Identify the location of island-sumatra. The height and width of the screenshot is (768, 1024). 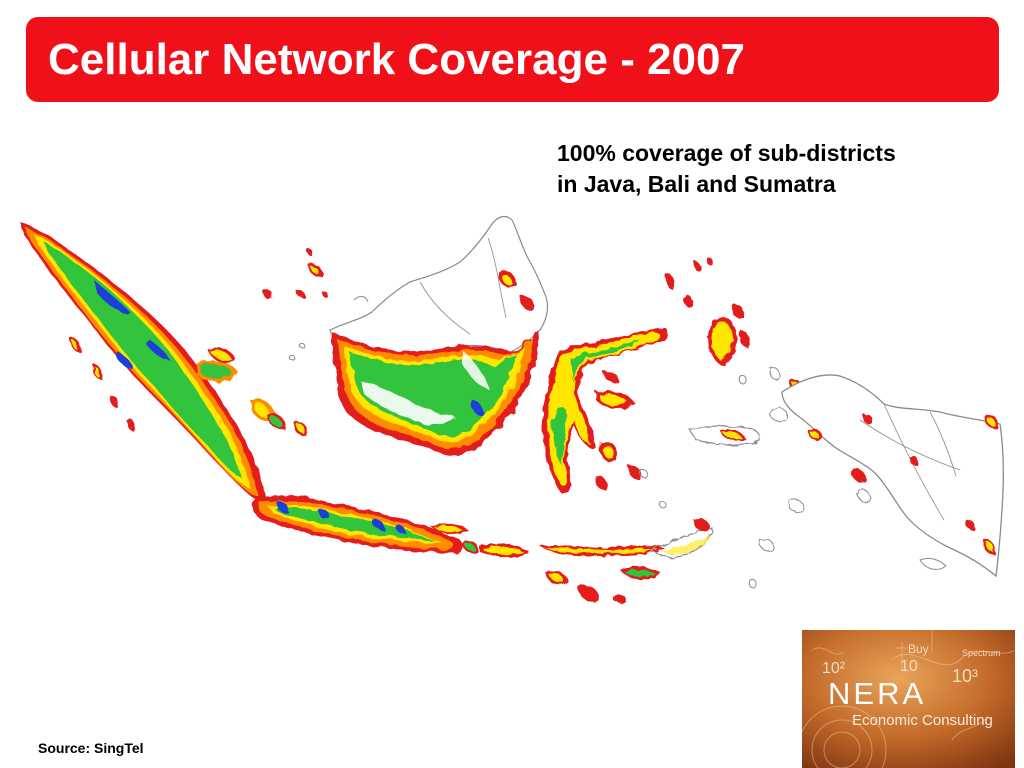
(148, 363).